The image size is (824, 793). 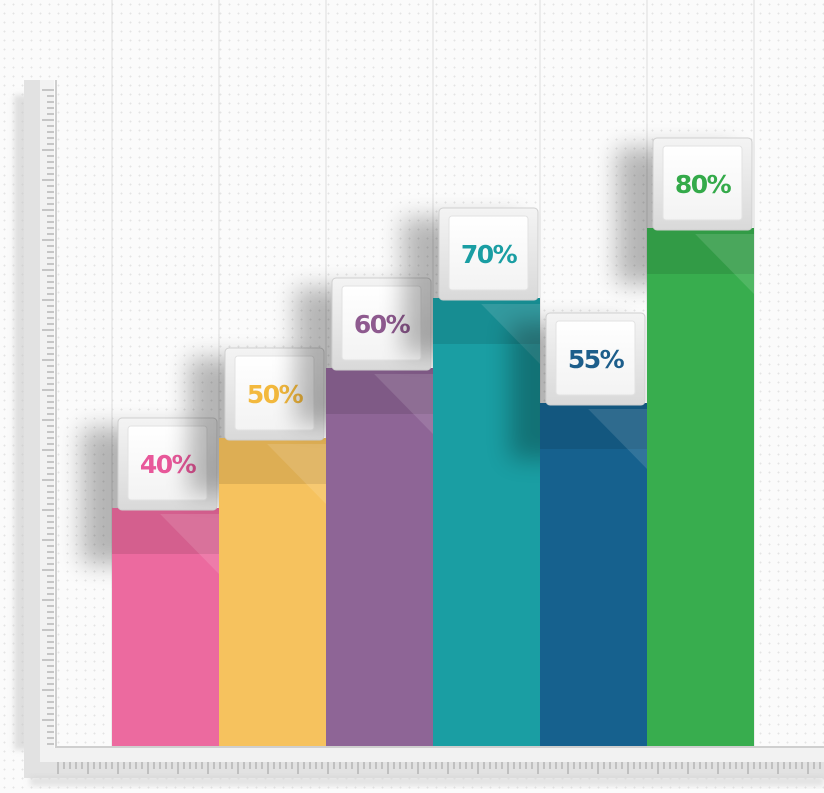 What do you see at coordinates (48, 417) in the screenshot?
I see `y-axis-ruler-ticks` at bounding box center [48, 417].